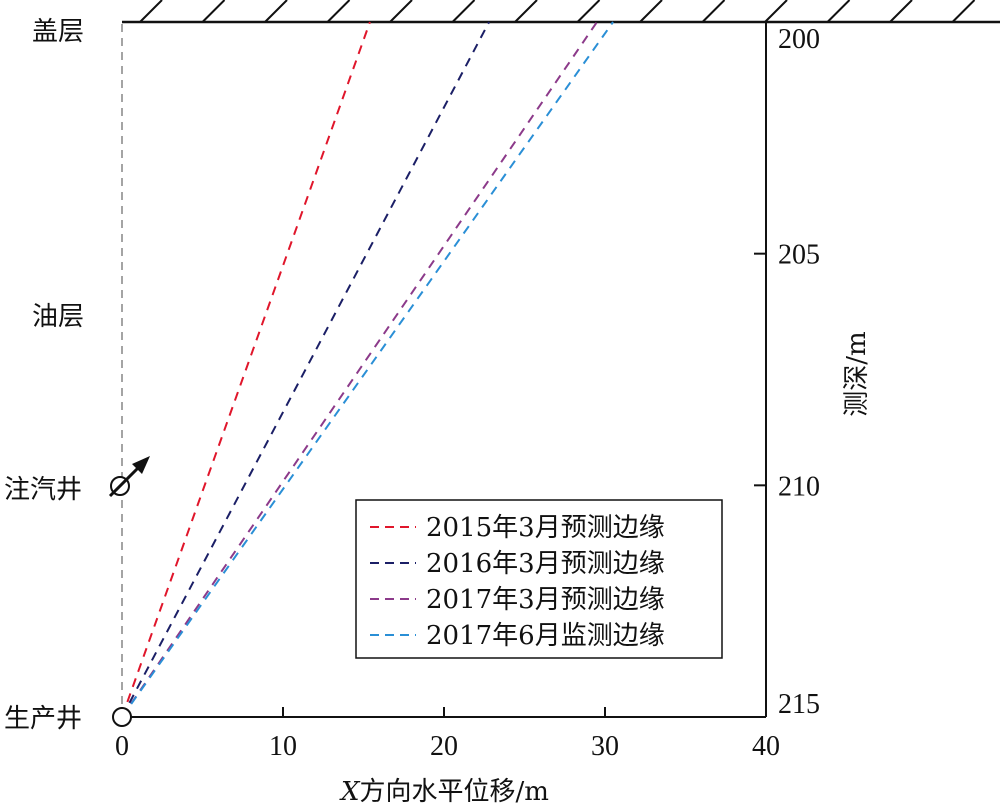 The image size is (1000, 812). What do you see at coordinates (799, 255) in the screenshot?
I see `y-tick-label: 205` at bounding box center [799, 255].